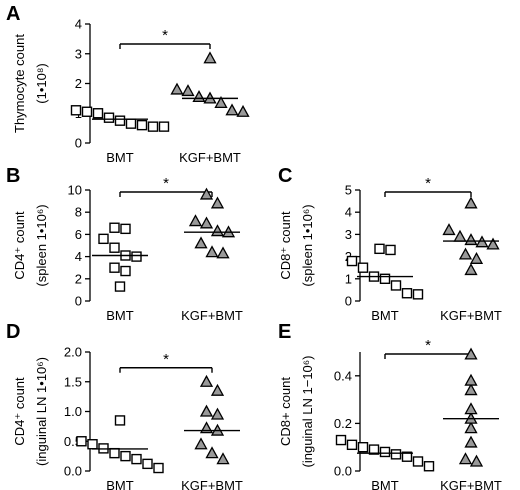  I want to click on y-tick-label: 0.0, so click(343, 471).